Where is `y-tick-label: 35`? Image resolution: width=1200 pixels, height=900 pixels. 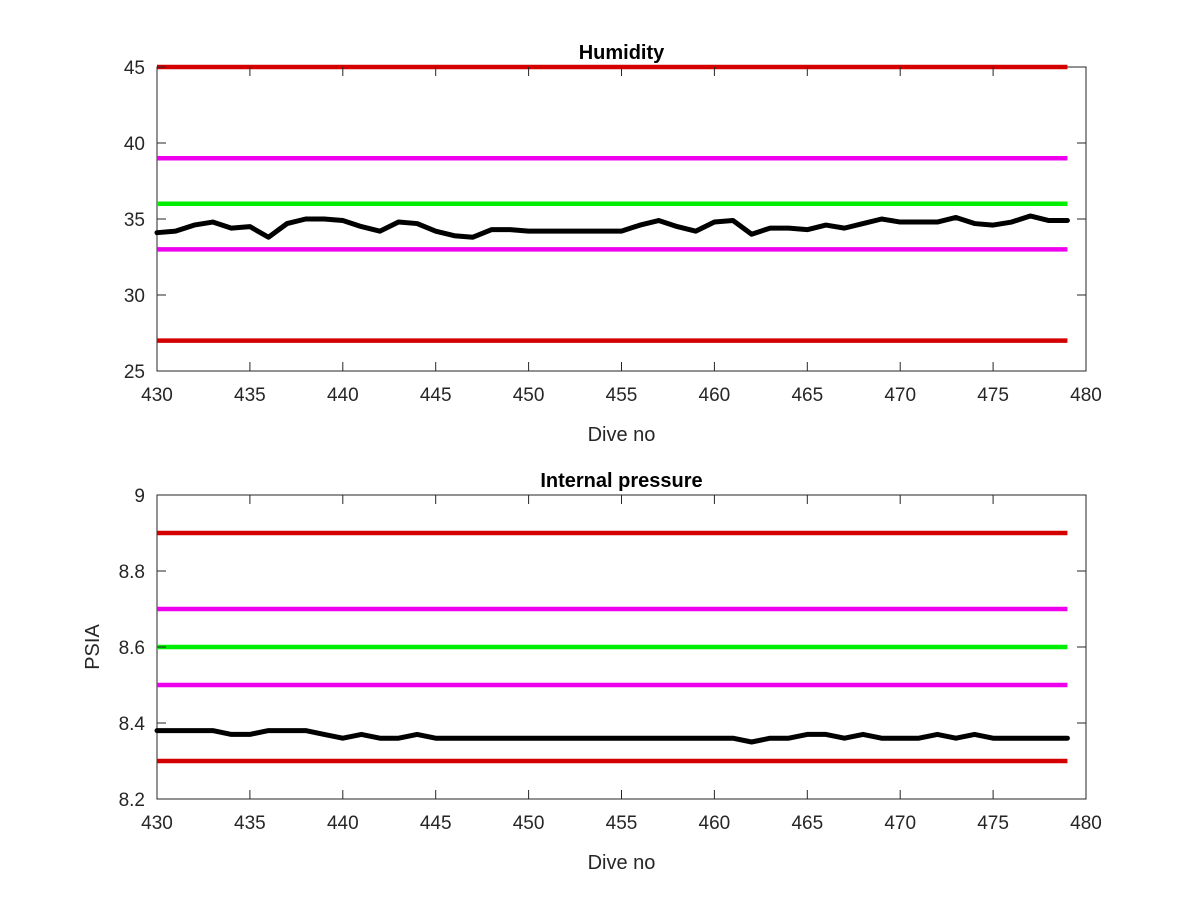
y-tick-label: 35 is located at coordinates (134, 220).